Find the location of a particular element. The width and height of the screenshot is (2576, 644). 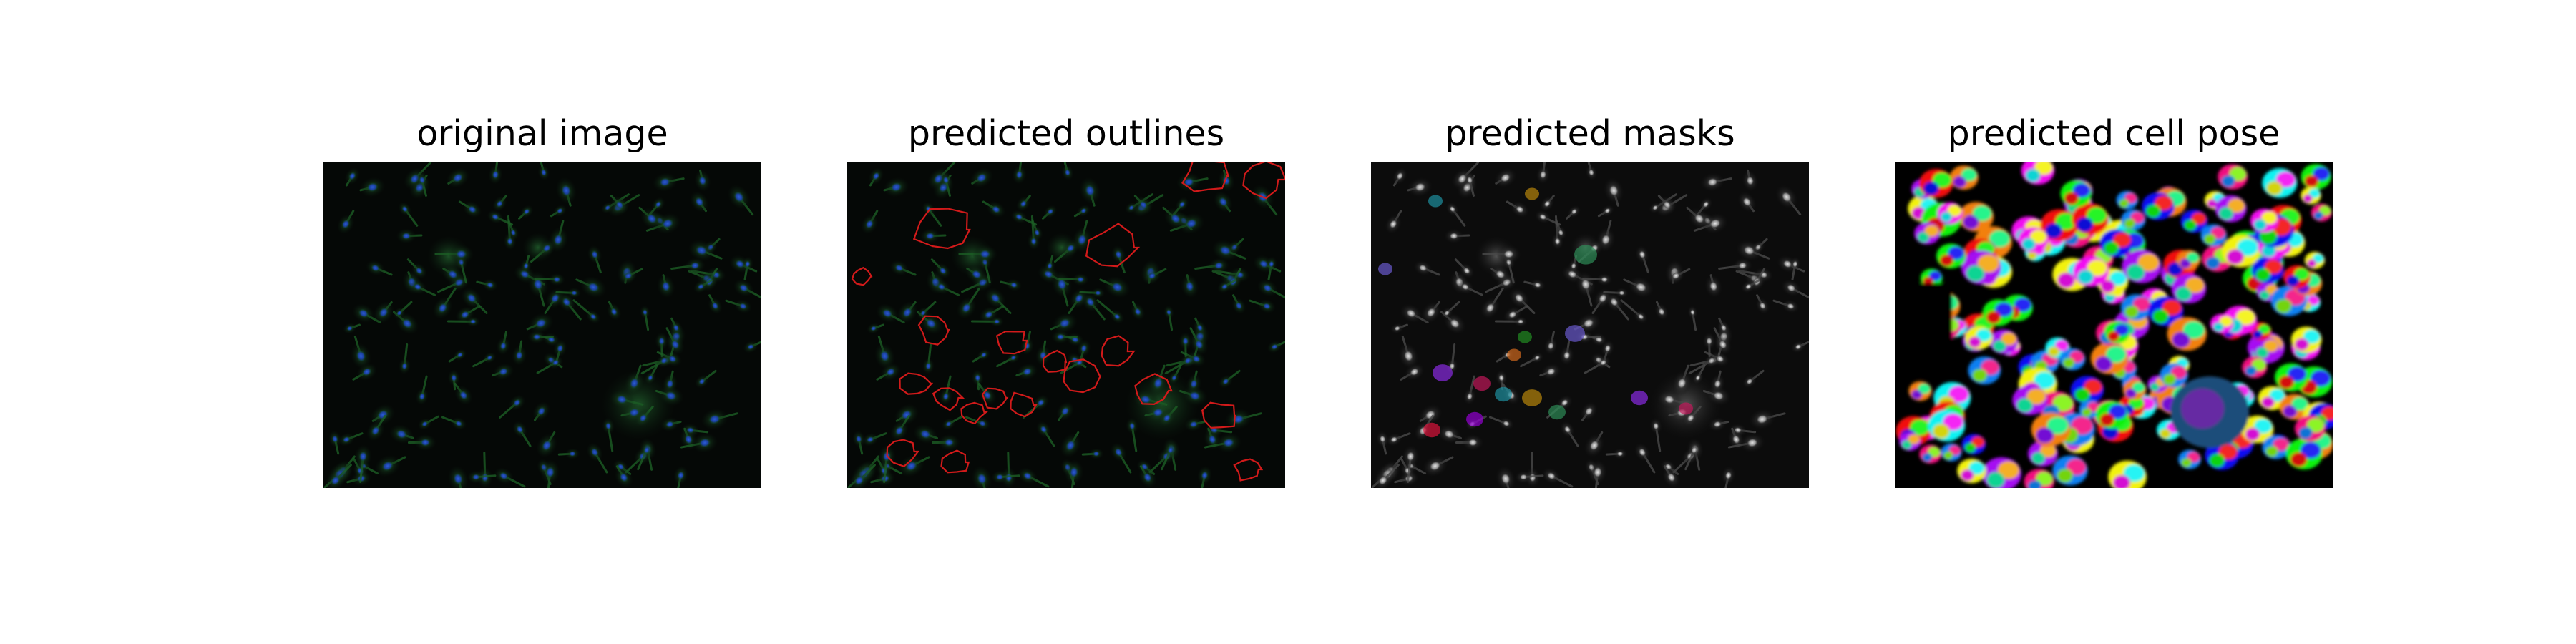

flow-field is located at coordinates (2114, 325).